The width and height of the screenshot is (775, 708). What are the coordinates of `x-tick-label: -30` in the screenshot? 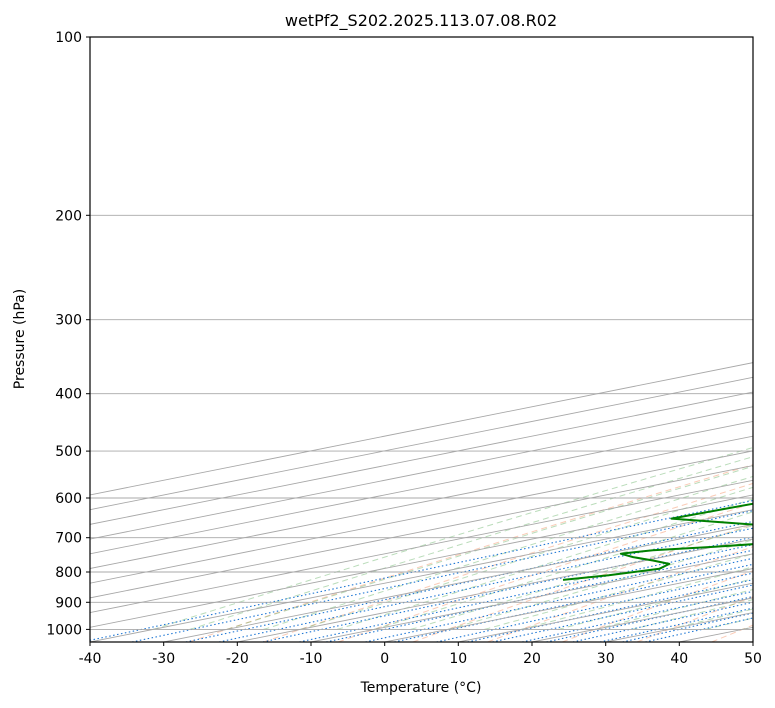 It's located at (163, 659).